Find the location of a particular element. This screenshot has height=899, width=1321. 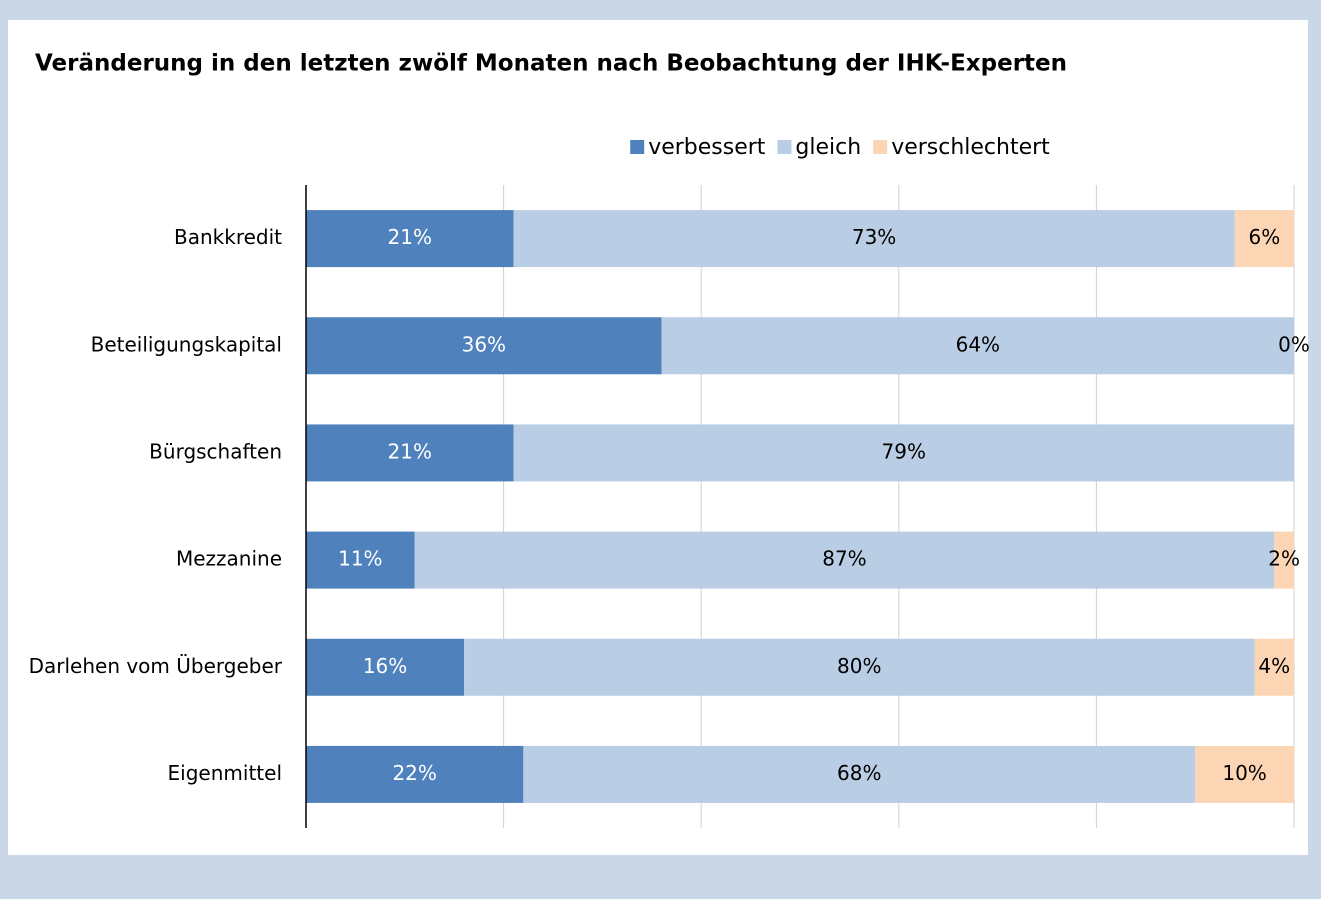

data-label: 2% is located at coordinates (1284, 559).